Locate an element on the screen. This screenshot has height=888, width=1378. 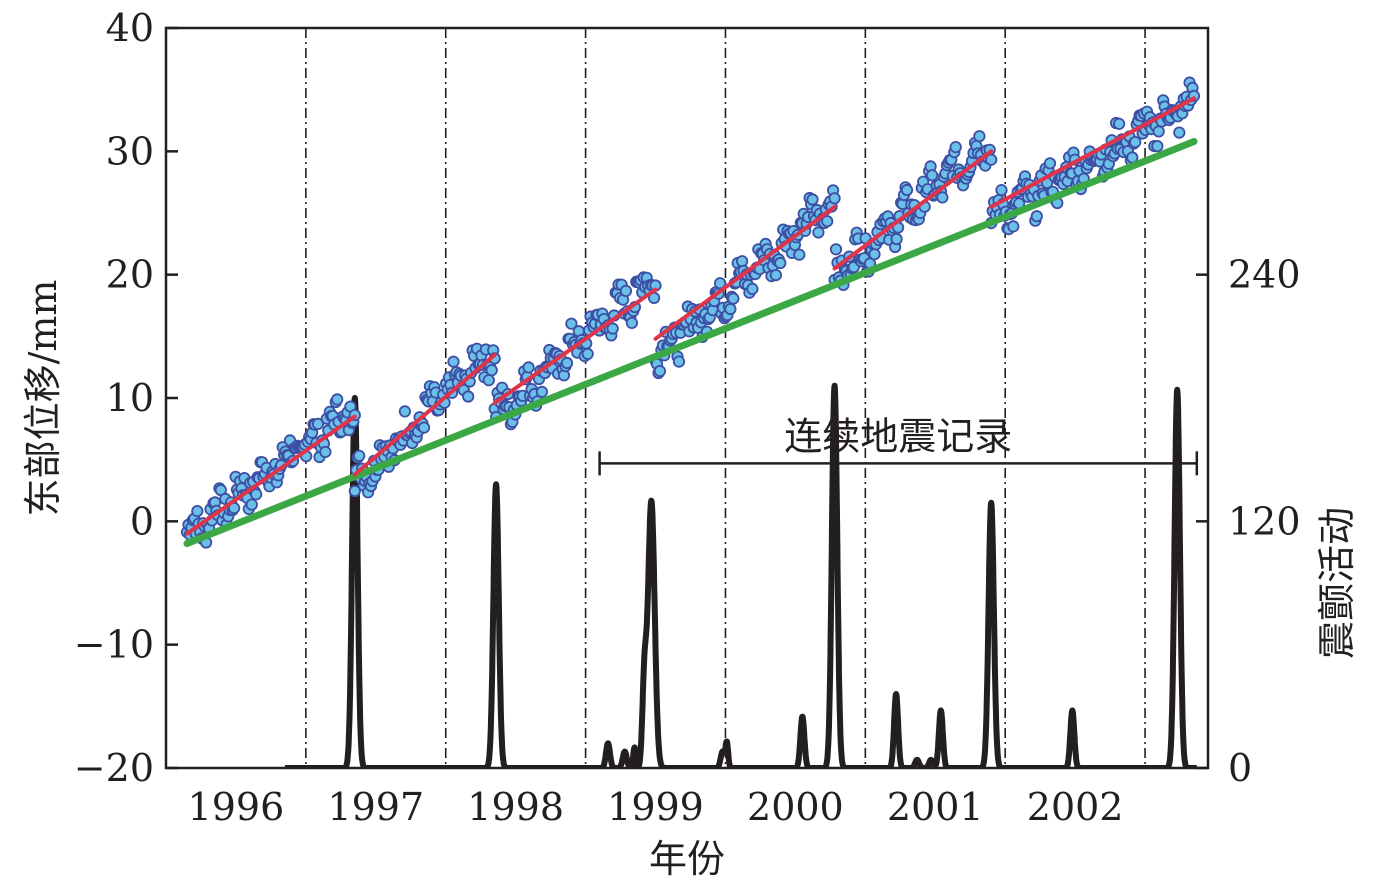
x-tick-label: 1996 is located at coordinates (236, 807).